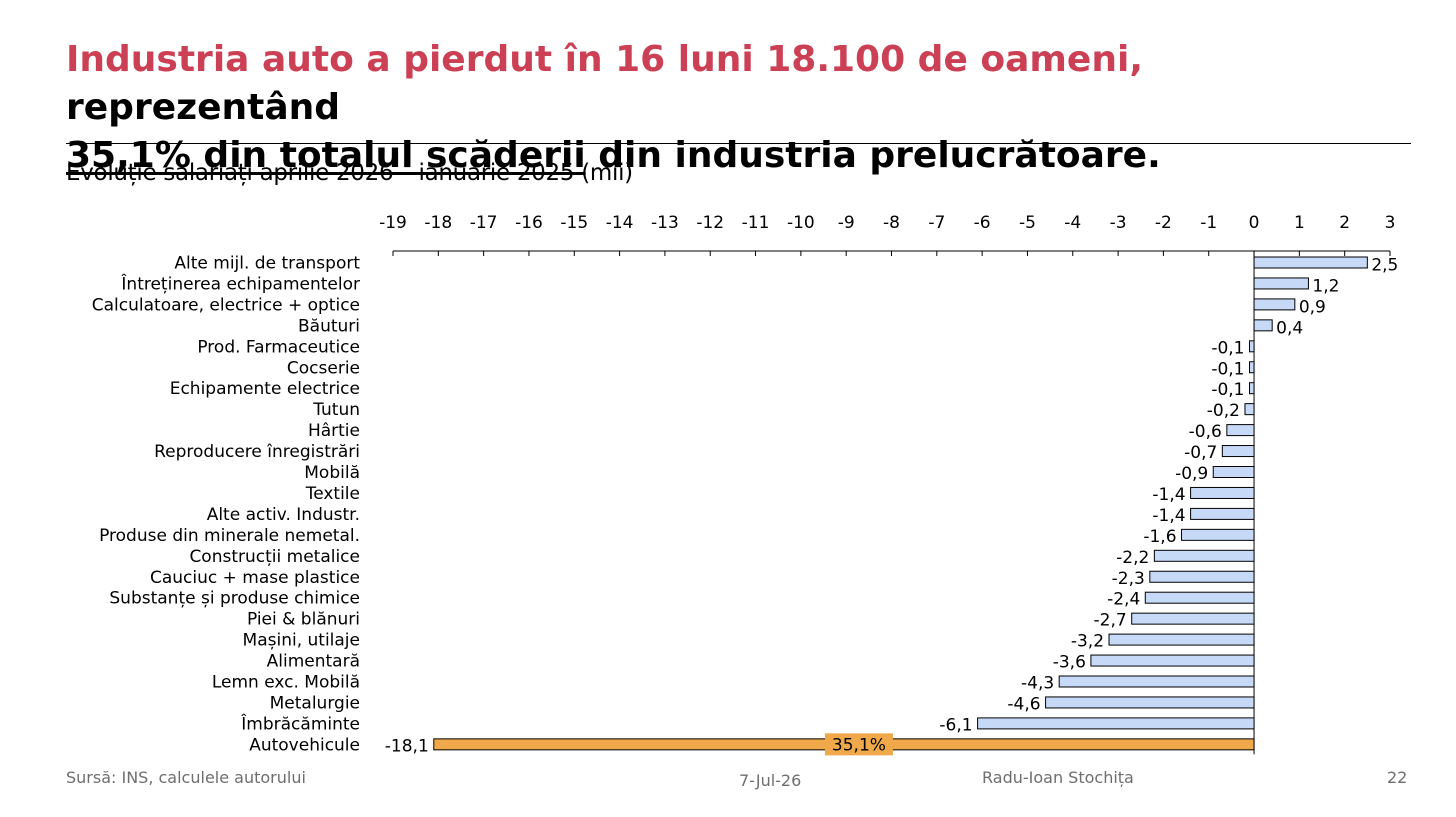 Image resolution: width=1456 pixels, height=817 pixels. What do you see at coordinates (274, 557) in the screenshot?
I see `category-label: Construcții metalice` at bounding box center [274, 557].